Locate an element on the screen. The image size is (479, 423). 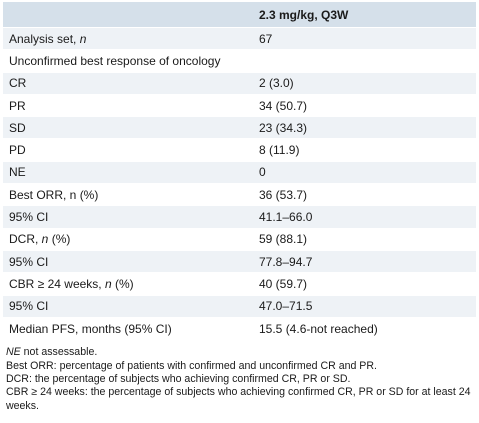
table-row: 95% CI 41.1–66.0 is located at coordinates (239, 217).